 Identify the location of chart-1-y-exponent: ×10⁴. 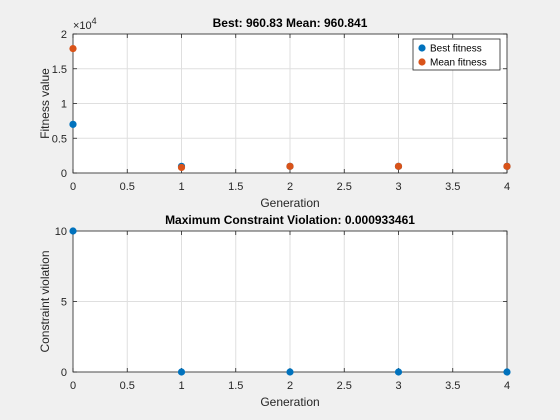
(85, 24).